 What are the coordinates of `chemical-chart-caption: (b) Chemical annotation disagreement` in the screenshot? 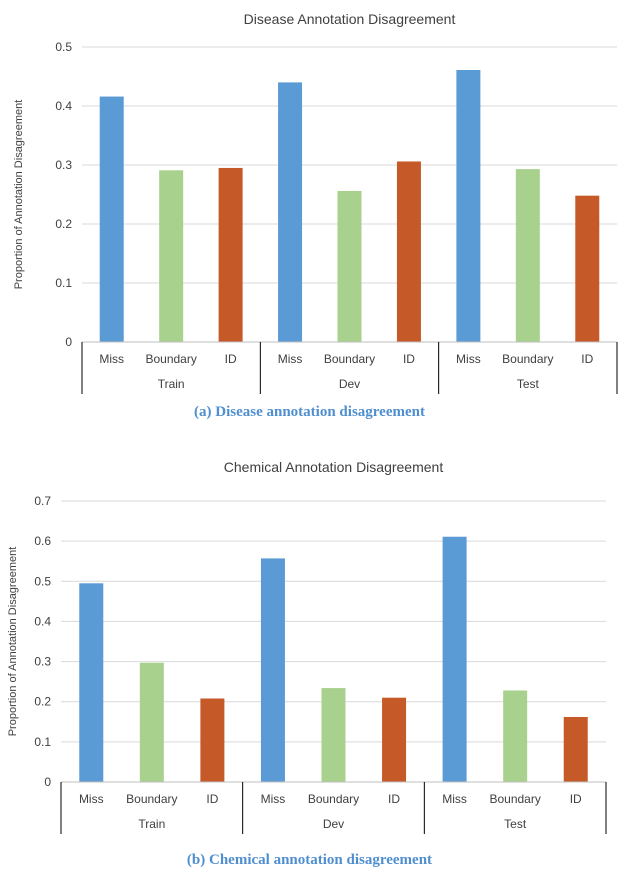 It's located at (309, 860).